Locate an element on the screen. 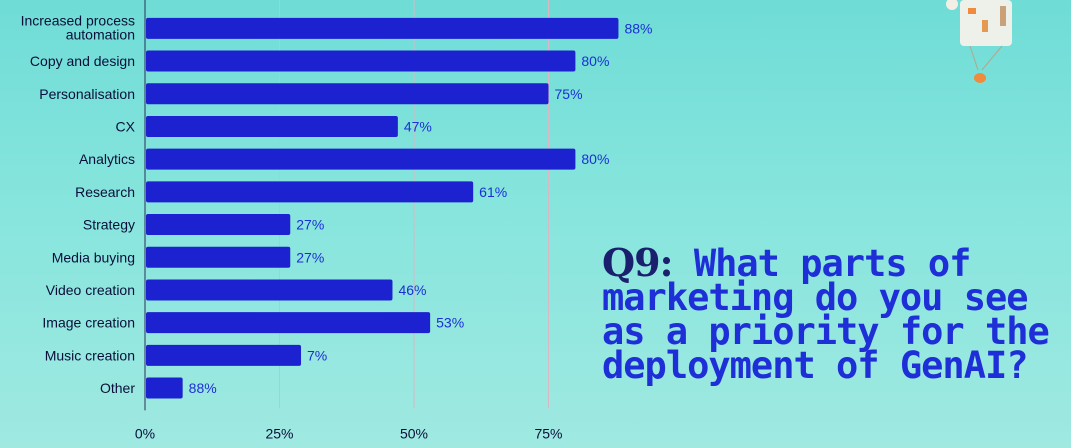 The height and width of the screenshot is (448, 1071). hot-air-balloon-illustration is located at coordinates (979, 41).